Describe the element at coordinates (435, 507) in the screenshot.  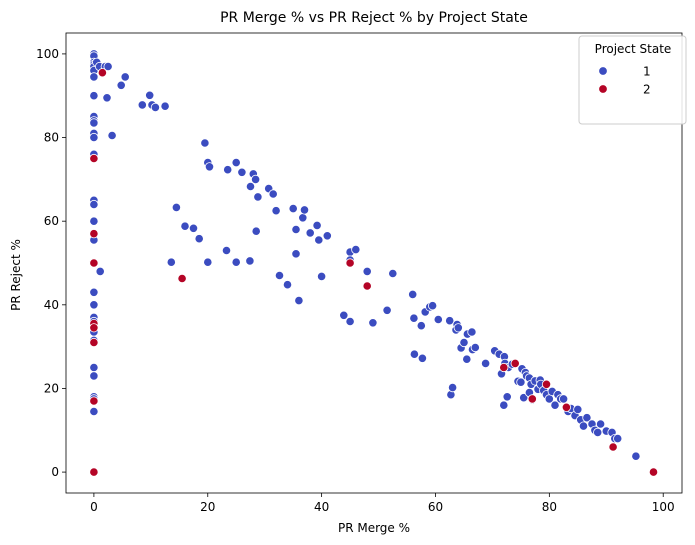
I see `x-tick-label: 60` at that location.